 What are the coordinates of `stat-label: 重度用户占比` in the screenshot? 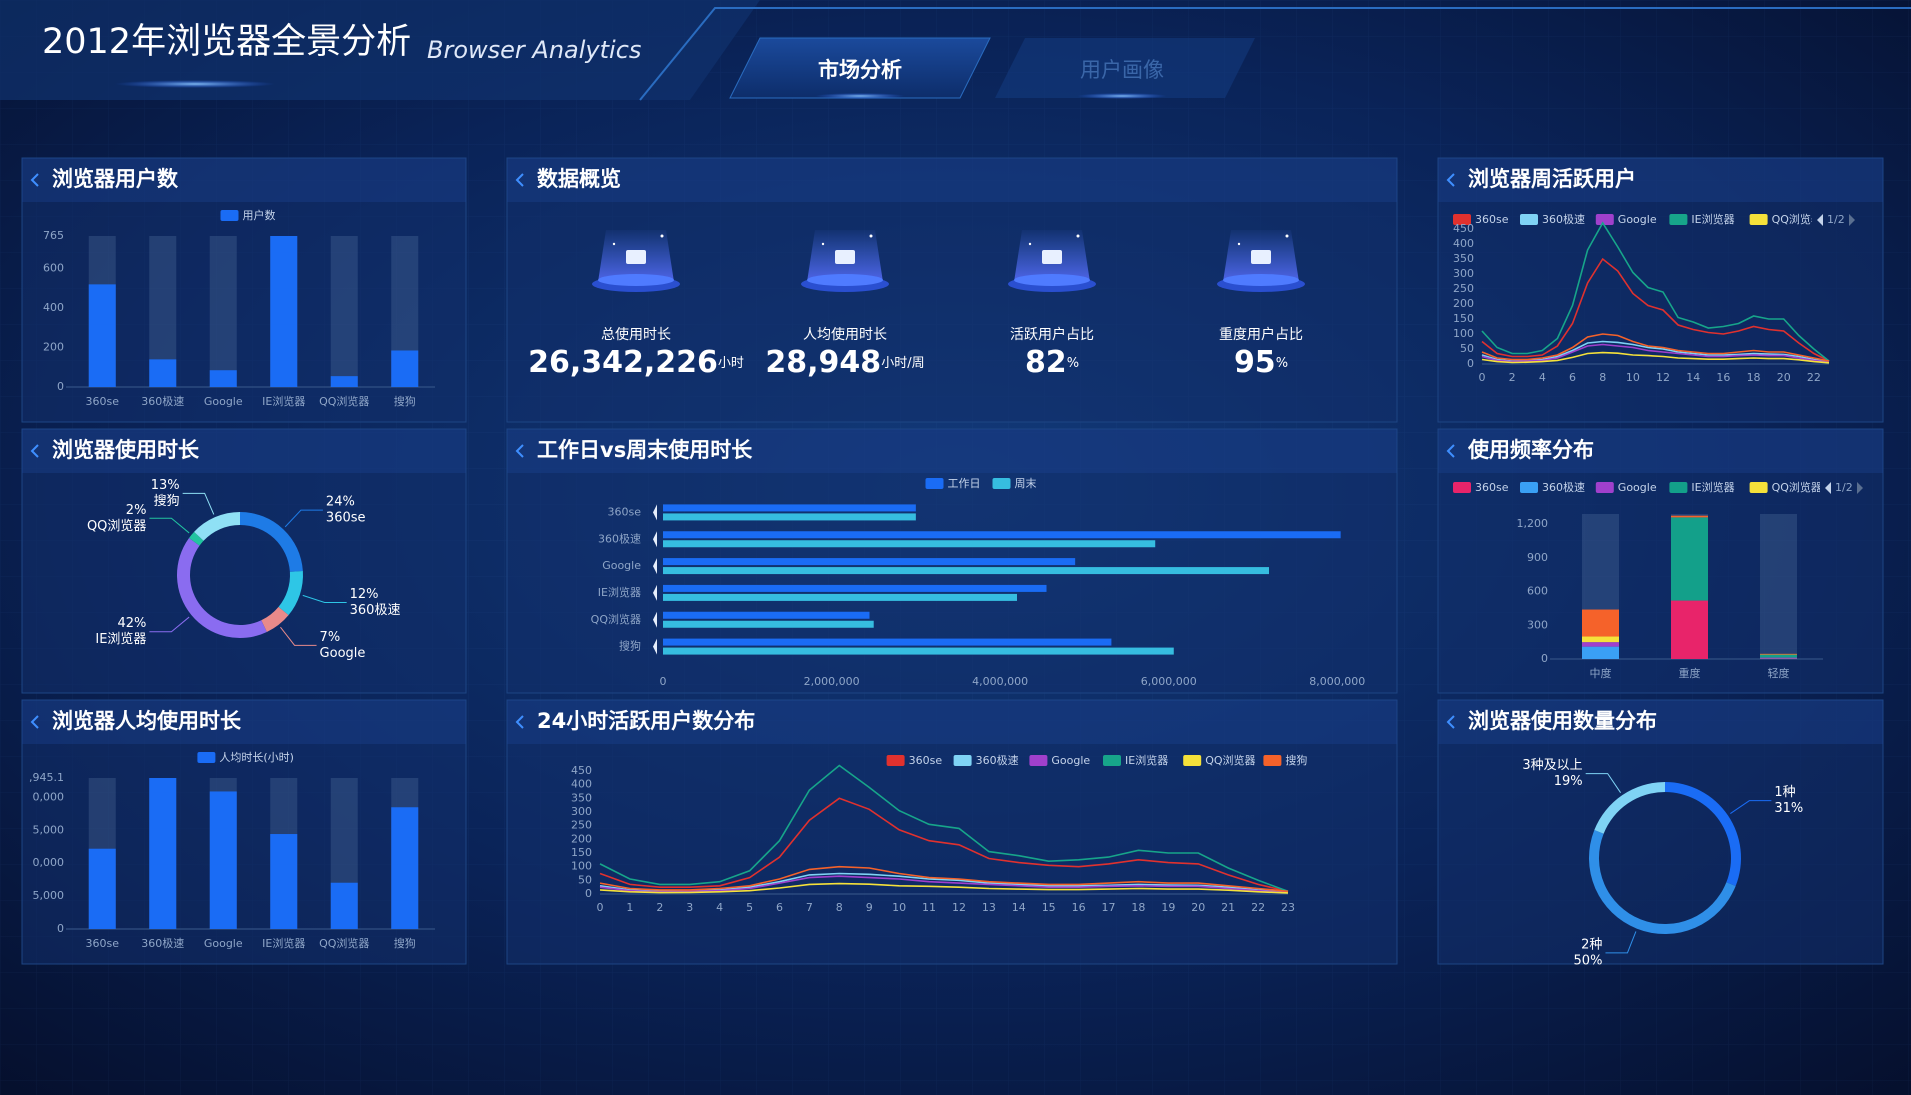 It's located at (1261, 334).